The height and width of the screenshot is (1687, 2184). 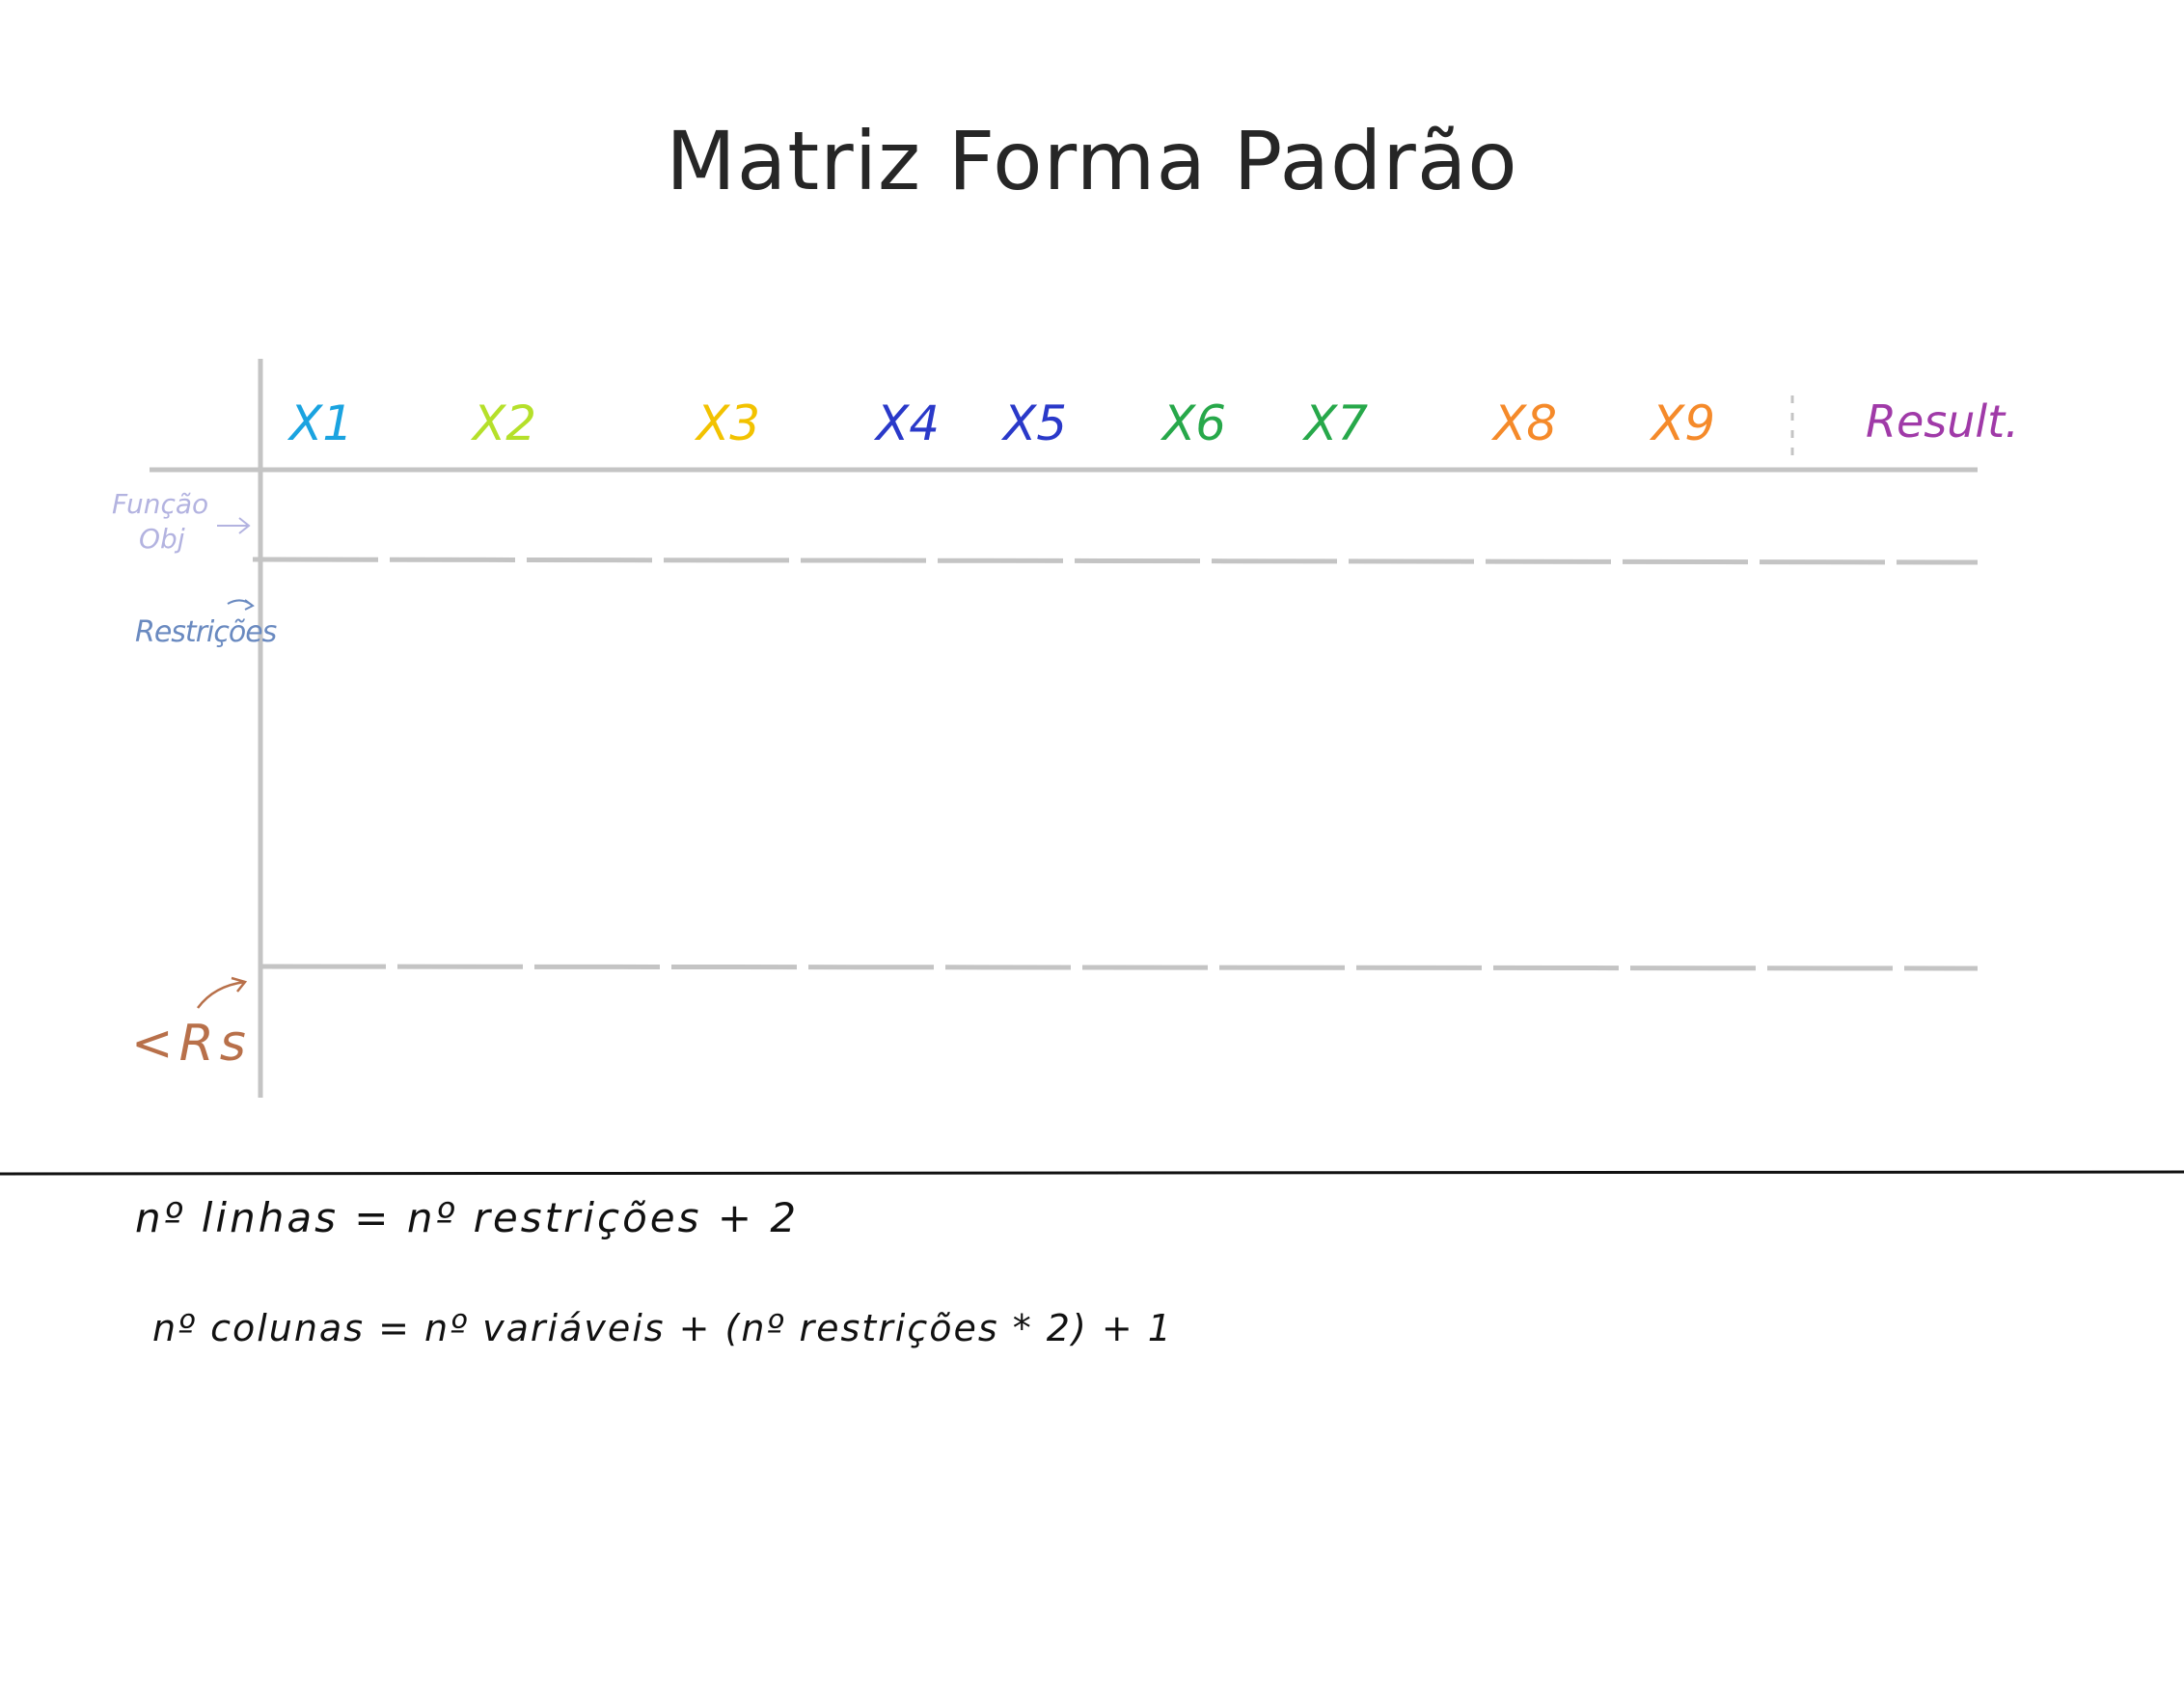 What do you see at coordinates (468, 1218) in the screenshot?
I see `note-line-rows: nº linhas = nº restrições + 2` at bounding box center [468, 1218].